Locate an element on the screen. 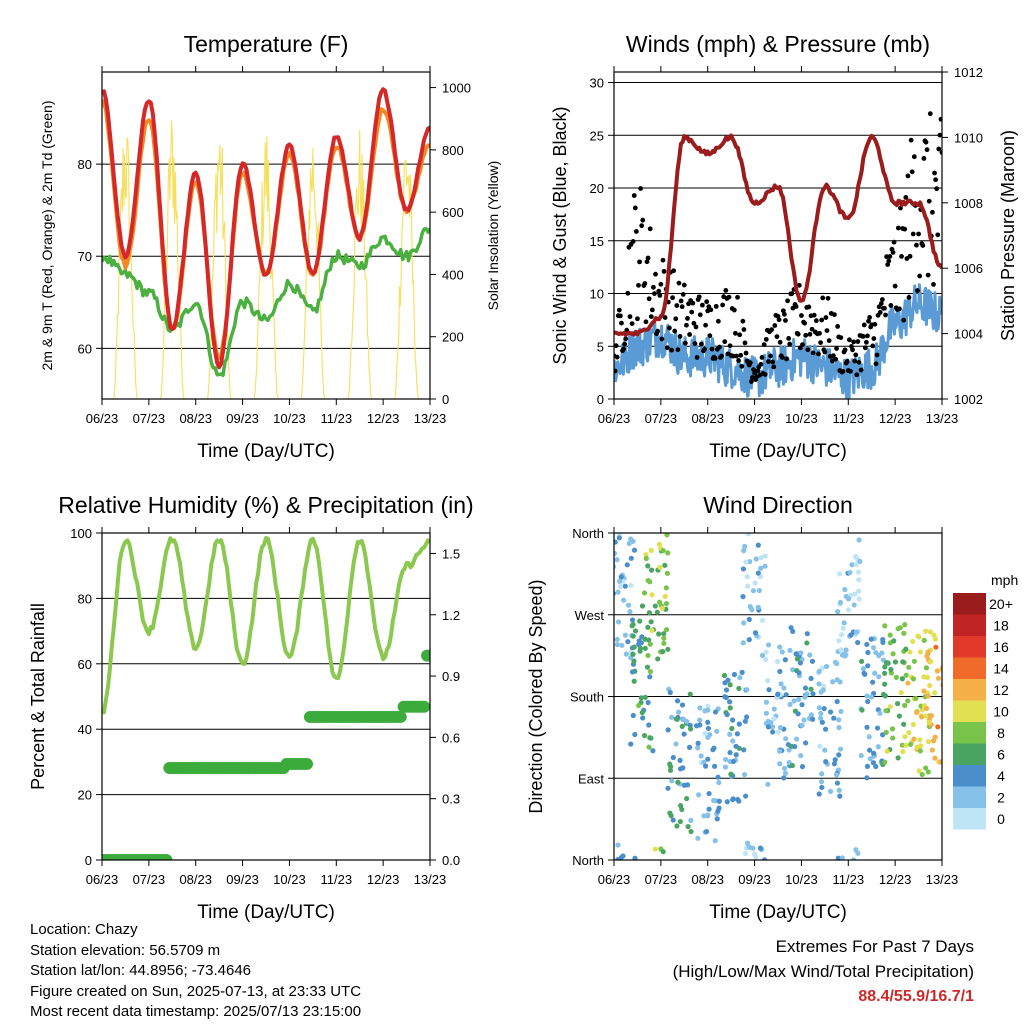 The height and width of the screenshot is (1024, 1024). solar-series-line is located at coordinates (125, 268).